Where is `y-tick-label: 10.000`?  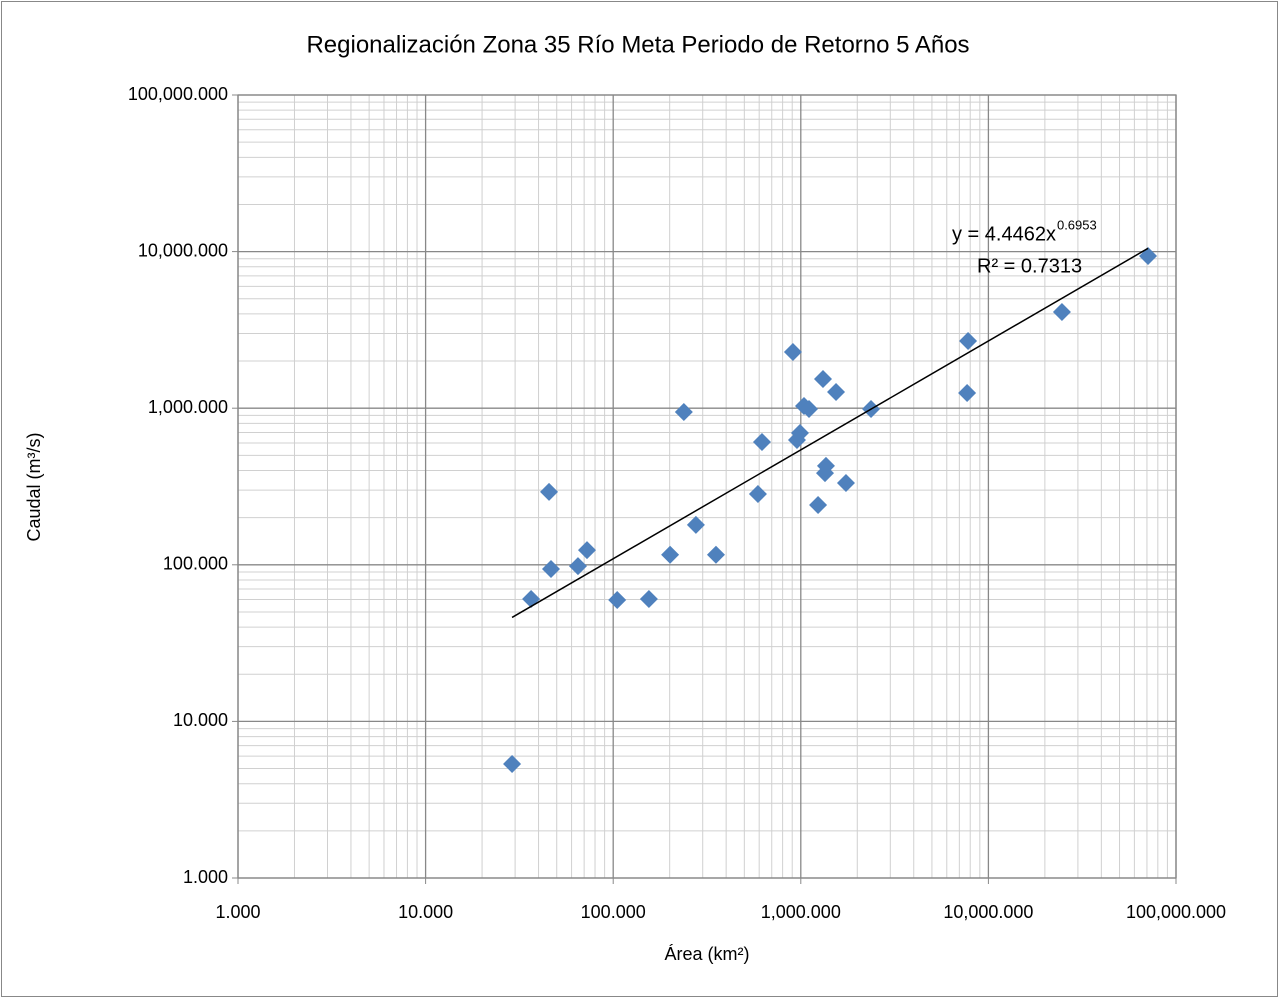 y-tick-label: 10.000 is located at coordinates (200, 720).